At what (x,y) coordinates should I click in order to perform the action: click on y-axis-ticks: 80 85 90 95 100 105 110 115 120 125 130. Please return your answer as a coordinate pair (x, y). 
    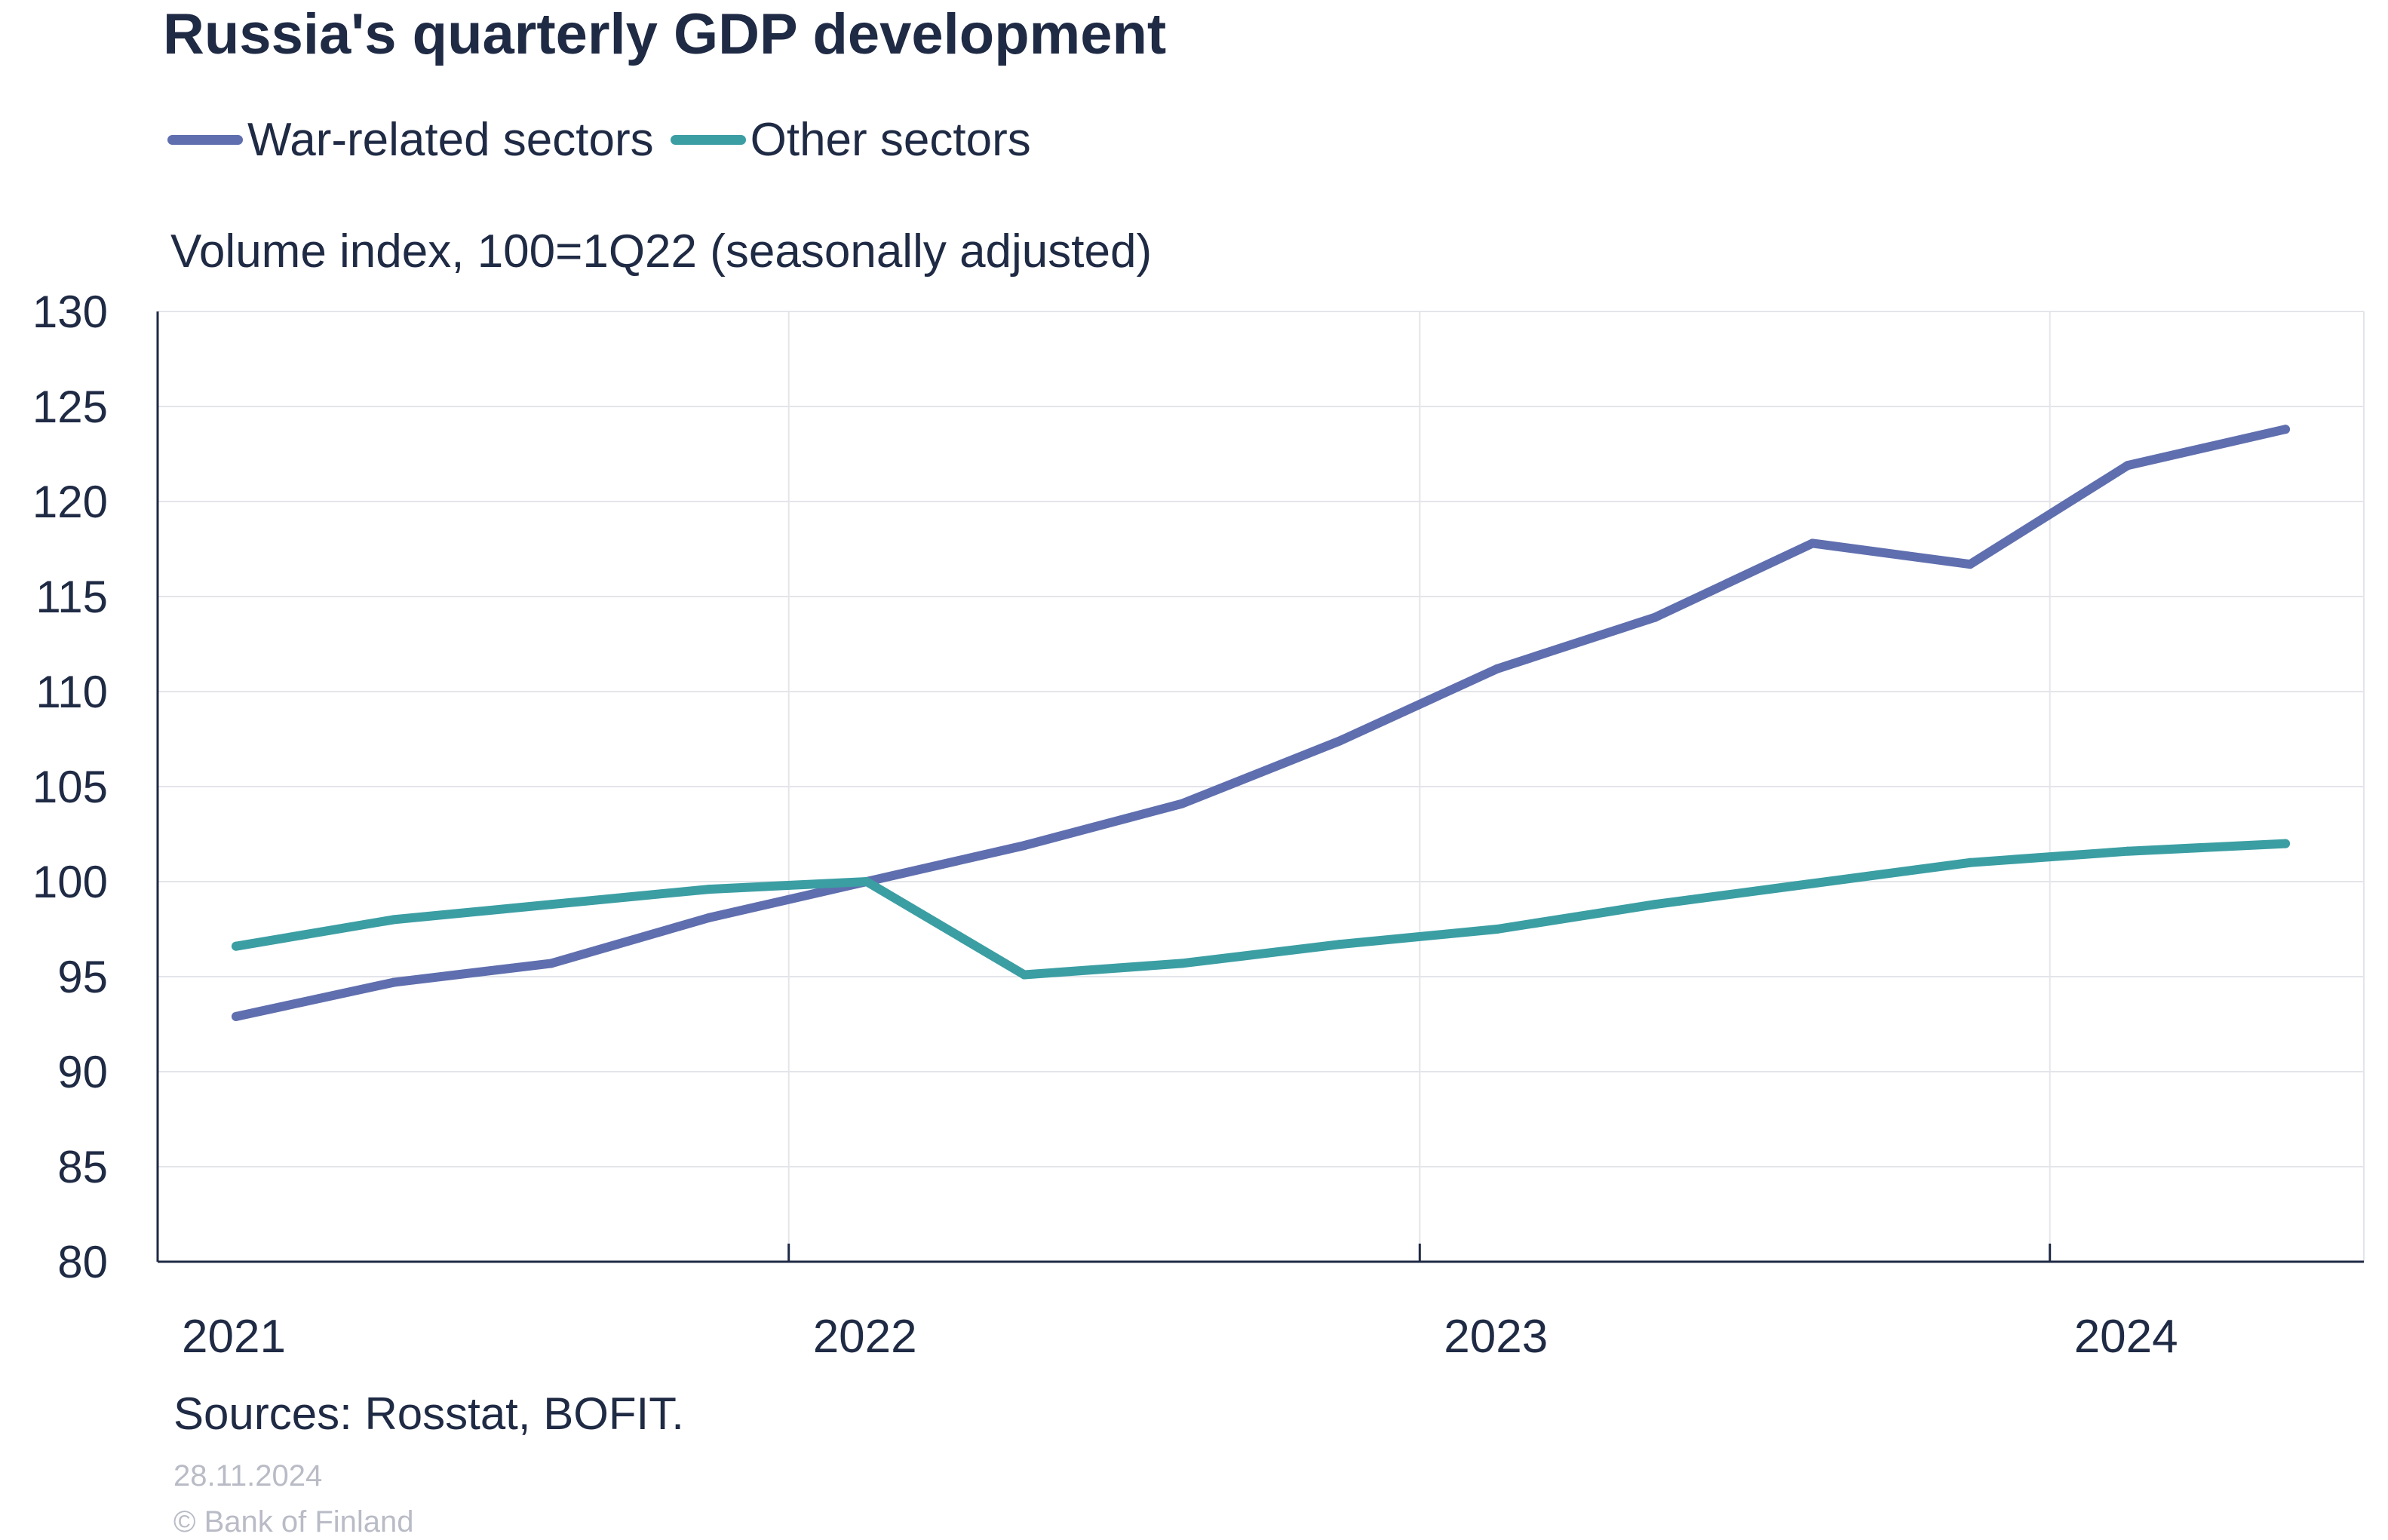
    Looking at the image, I should click on (70, 787).